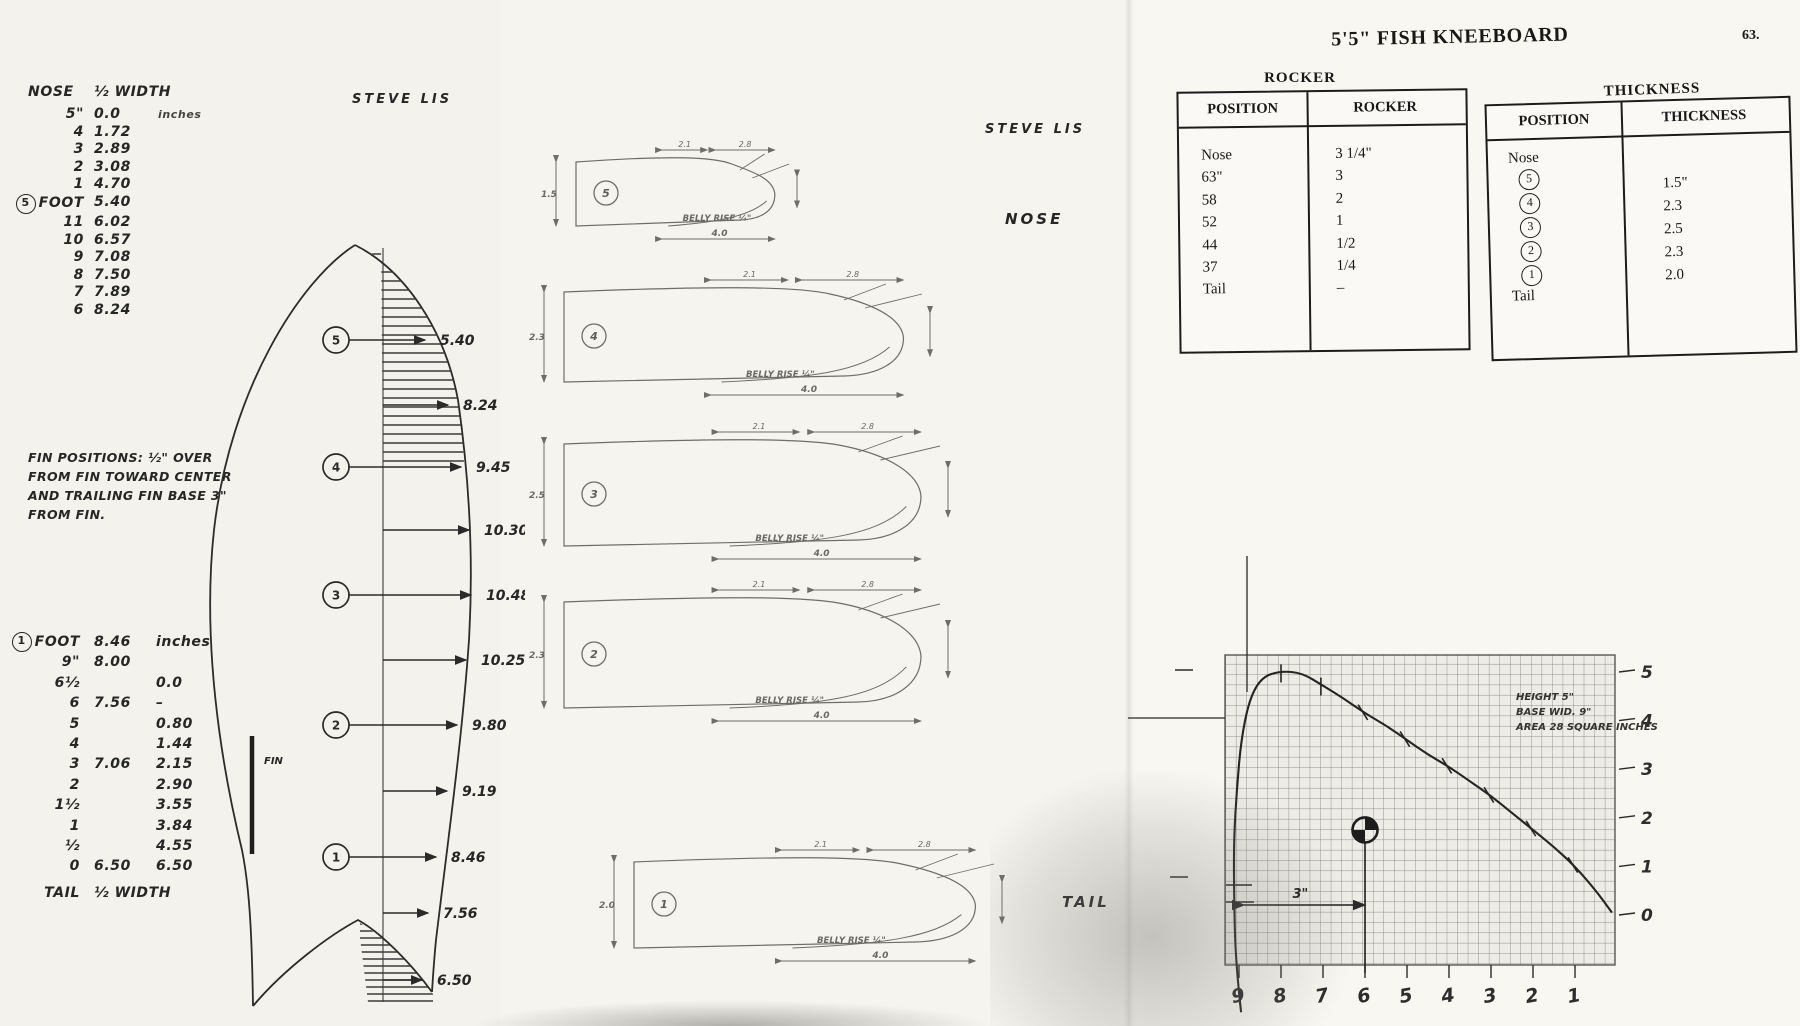 This screenshot has width=1800, height=1026. What do you see at coordinates (1448, 996) in the screenshot?
I see `x-axis-label: 4` at bounding box center [1448, 996].